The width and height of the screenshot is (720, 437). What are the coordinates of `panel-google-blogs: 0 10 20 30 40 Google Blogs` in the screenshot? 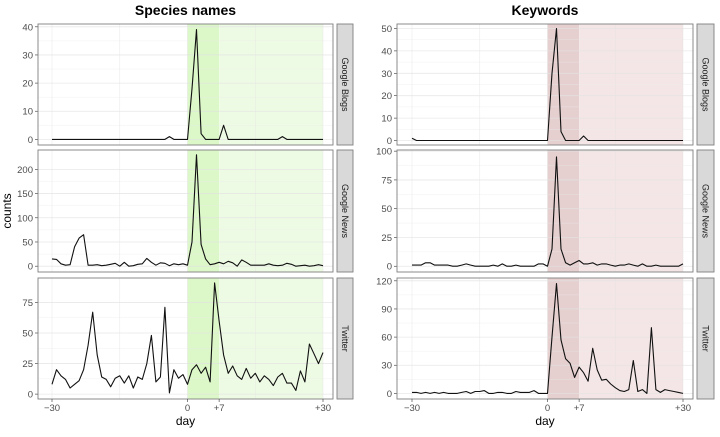 It's located at (188, 84).